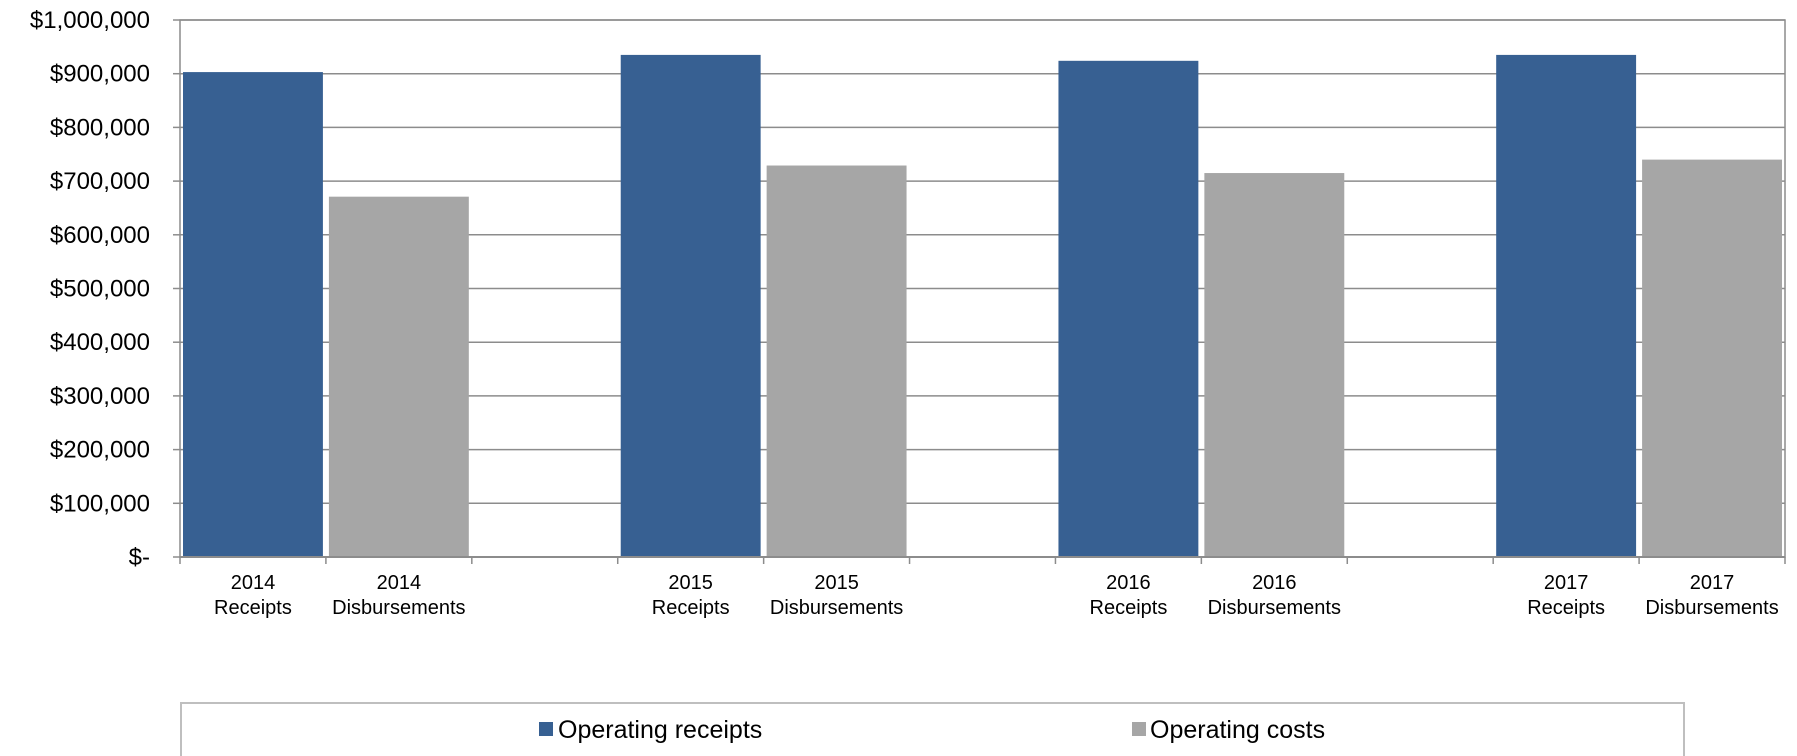 The image size is (1797, 756). I want to click on legend-swatch-operating-costs, so click(1139, 729).